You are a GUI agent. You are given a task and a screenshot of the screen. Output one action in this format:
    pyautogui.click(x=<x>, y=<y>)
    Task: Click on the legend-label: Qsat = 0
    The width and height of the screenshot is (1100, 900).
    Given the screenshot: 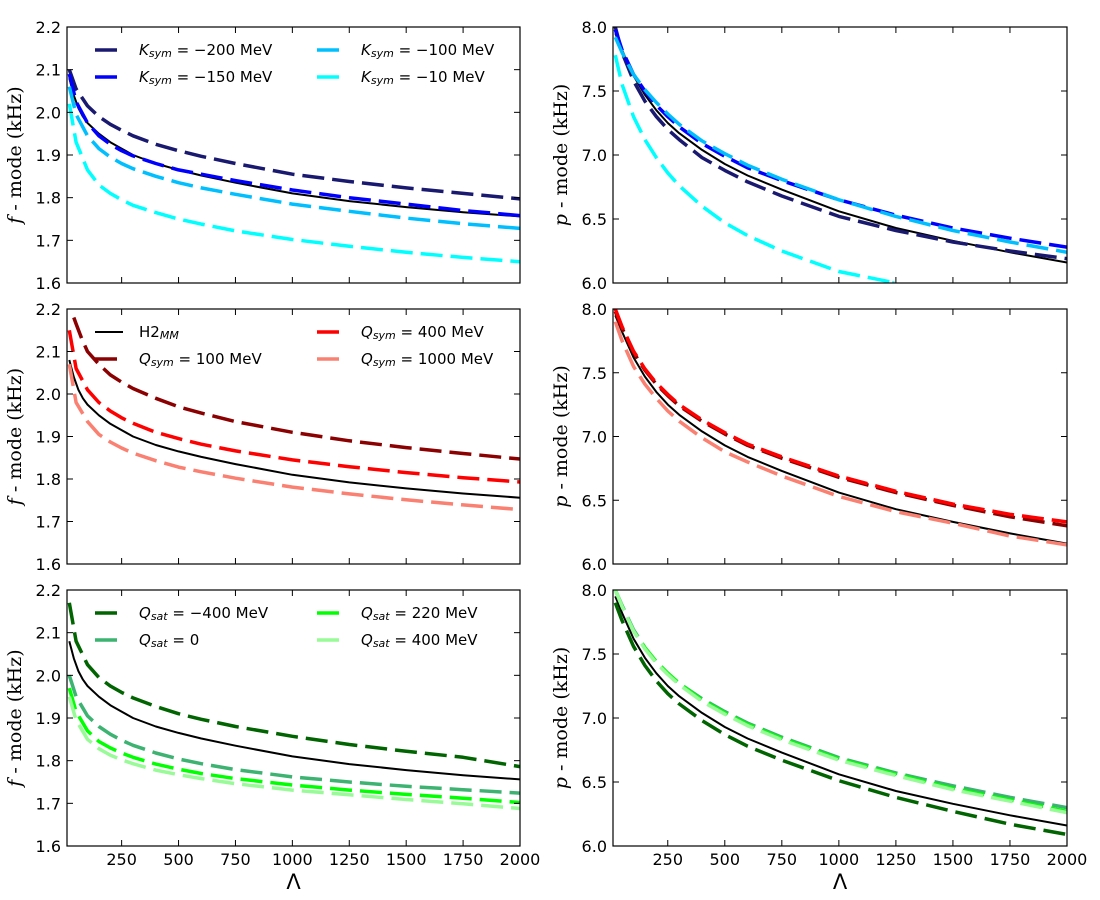 What is the action you would take?
    pyautogui.click(x=169, y=641)
    